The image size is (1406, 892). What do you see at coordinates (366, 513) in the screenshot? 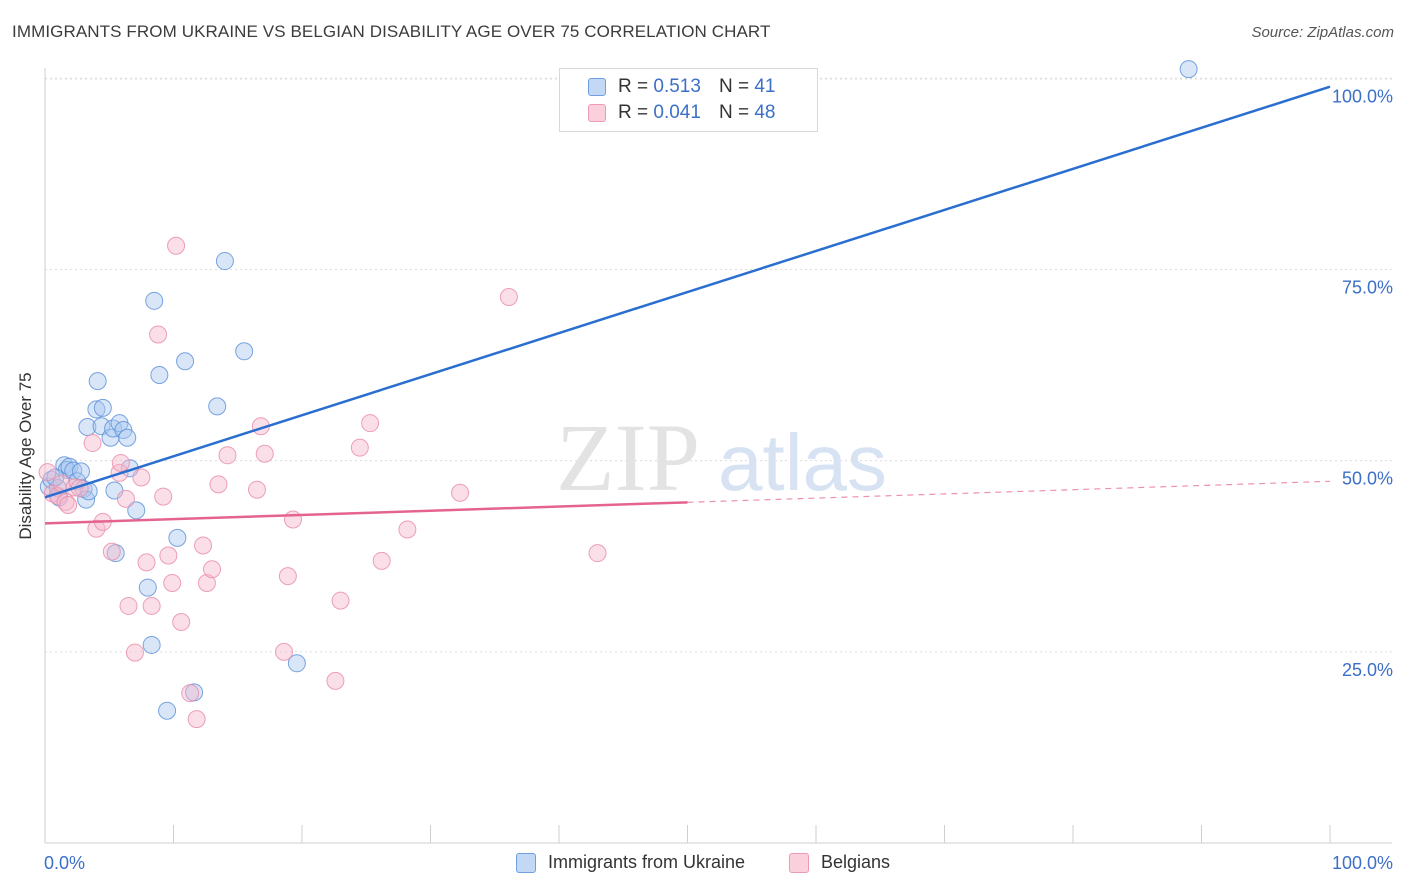
I see `pink-trend-line` at bounding box center [366, 513].